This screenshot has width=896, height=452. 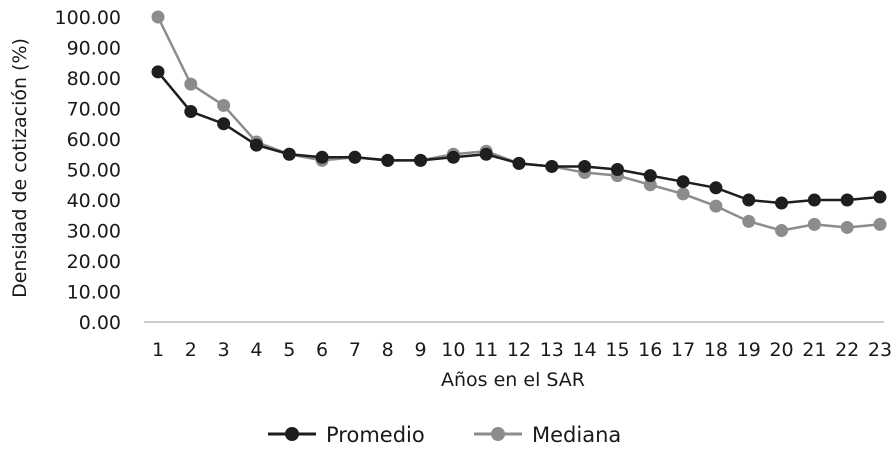 I want to click on x-tick-label: 5, so click(x=289, y=350).